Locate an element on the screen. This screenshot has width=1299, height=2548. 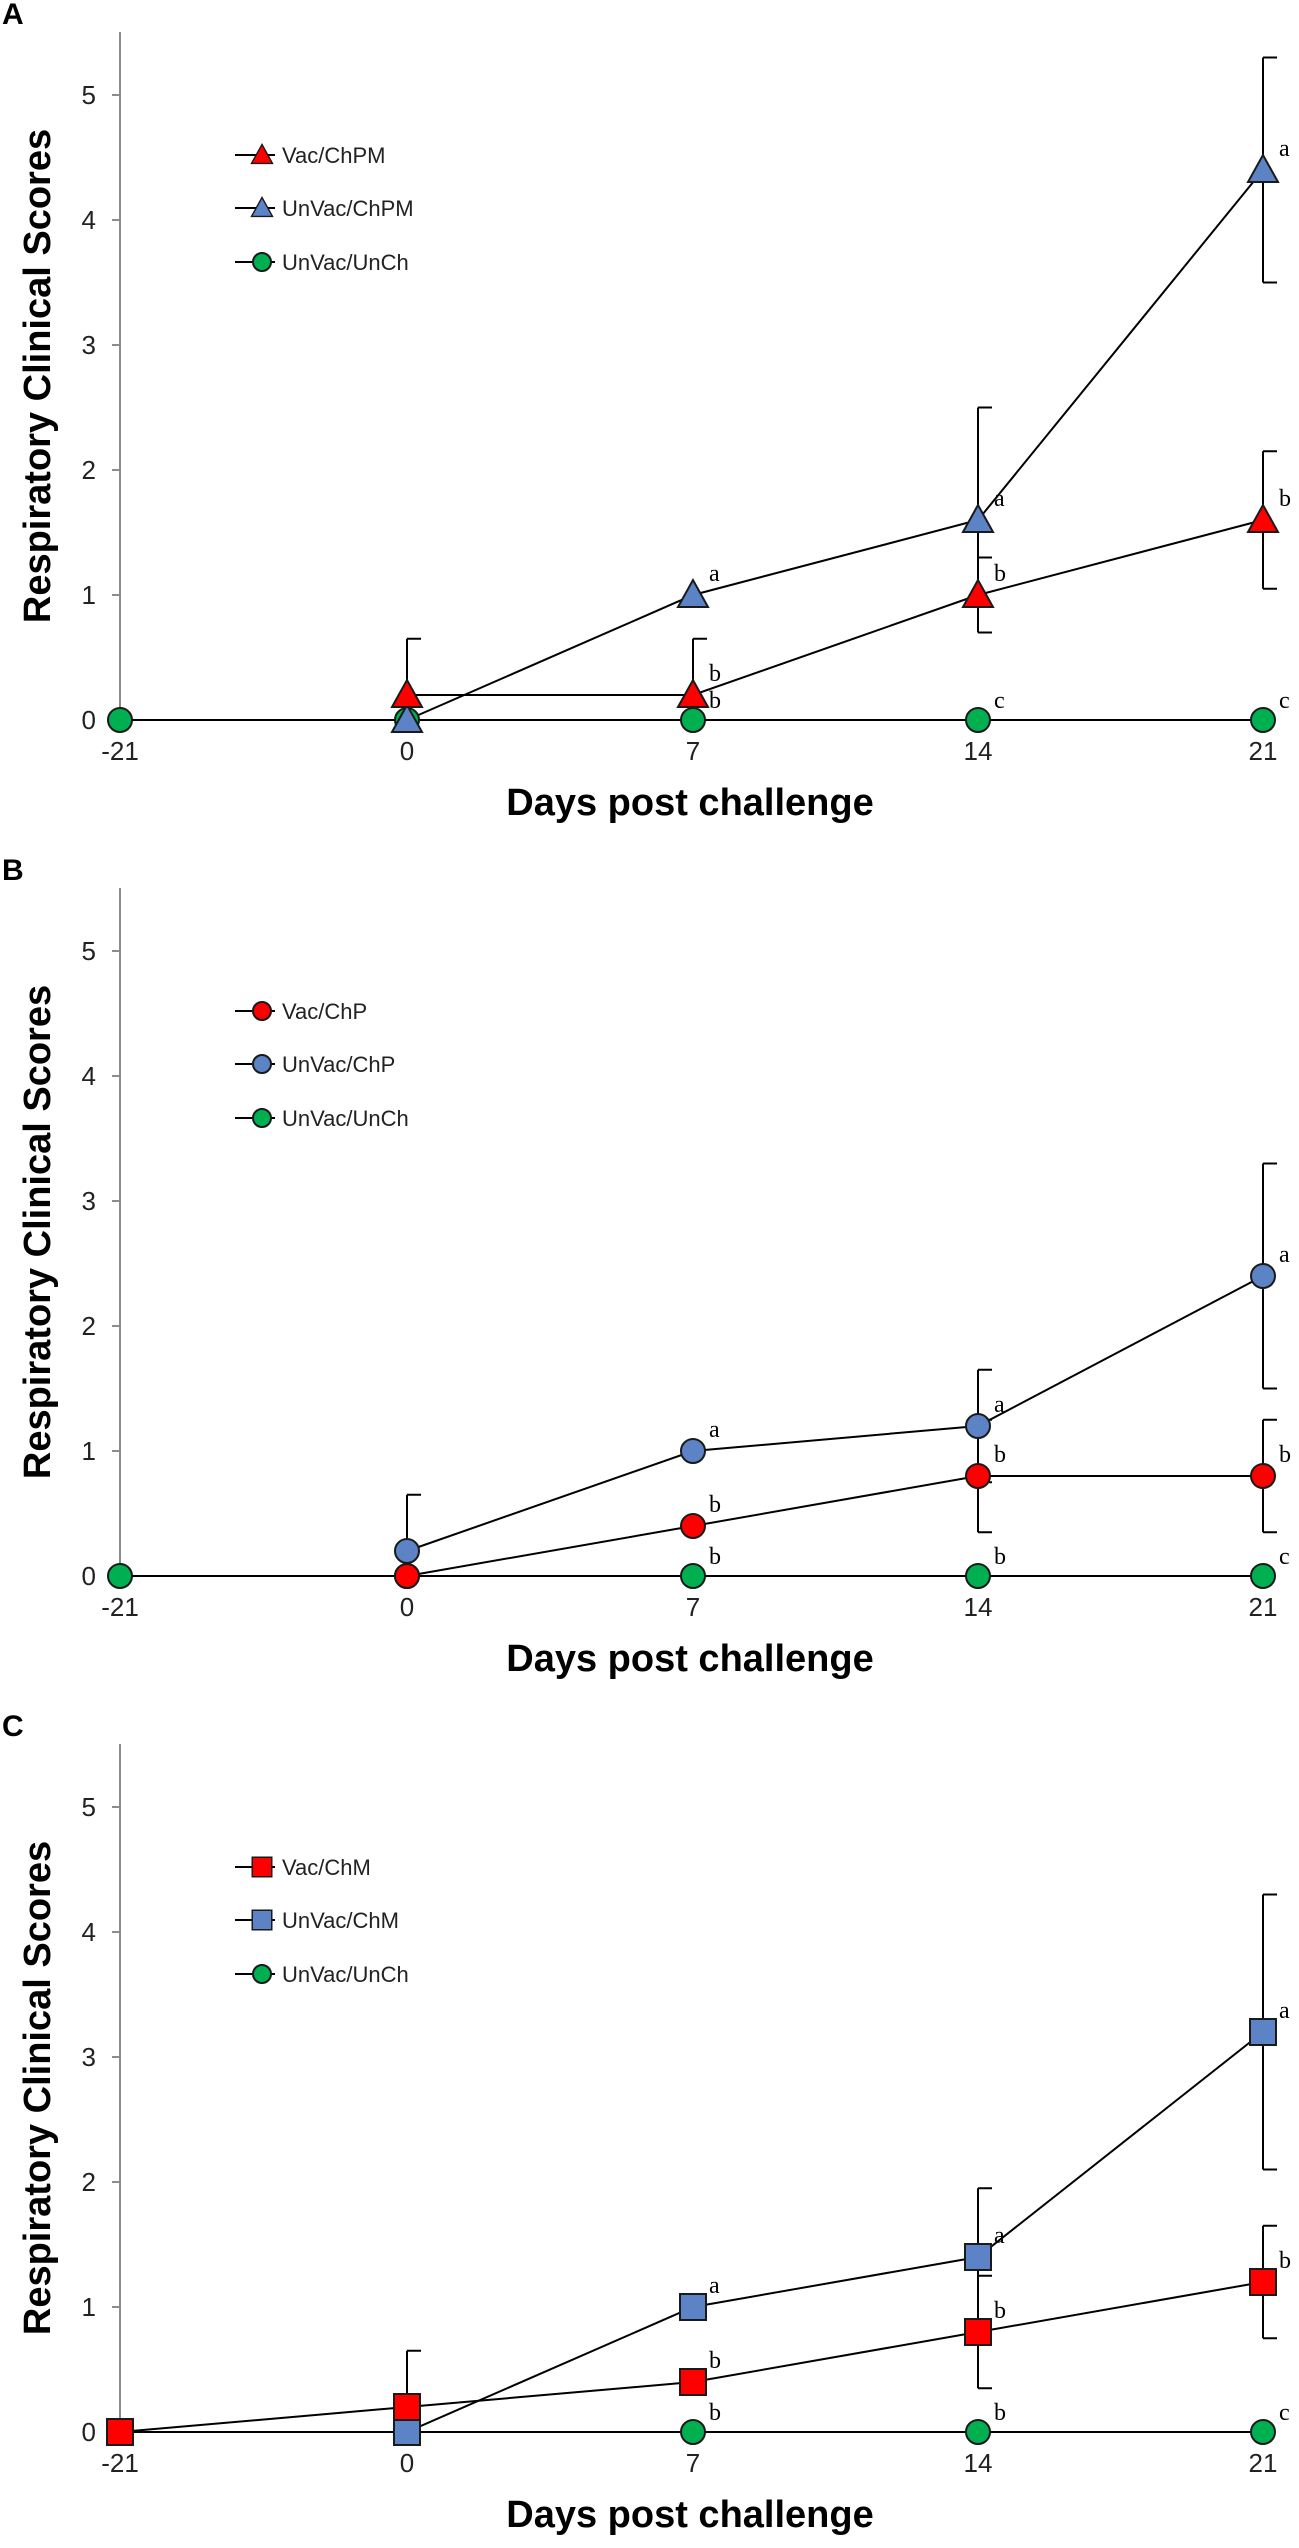
panel-b-legend-label: UnVac/ChP is located at coordinates (338, 1064).